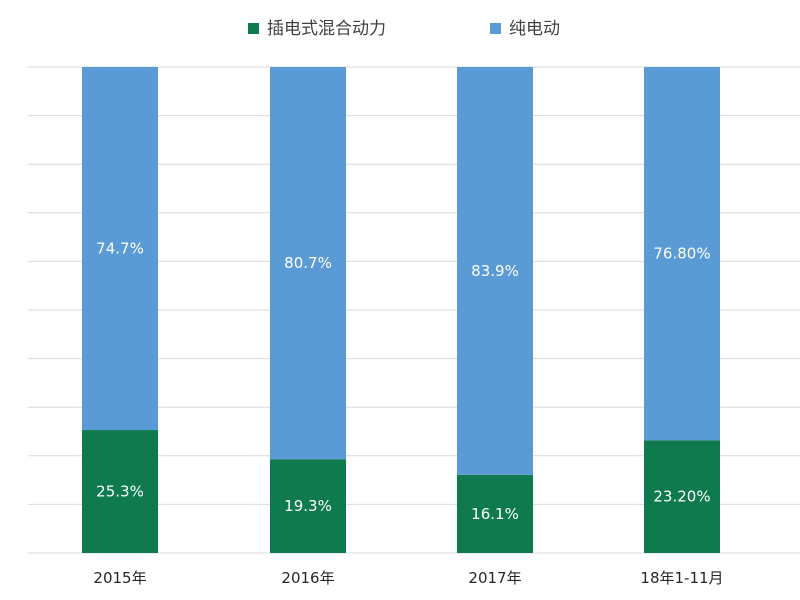  What do you see at coordinates (681, 578) in the screenshot?
I see `x-tick-label-3: 18年1-11月` at bounding box center [681, 578].